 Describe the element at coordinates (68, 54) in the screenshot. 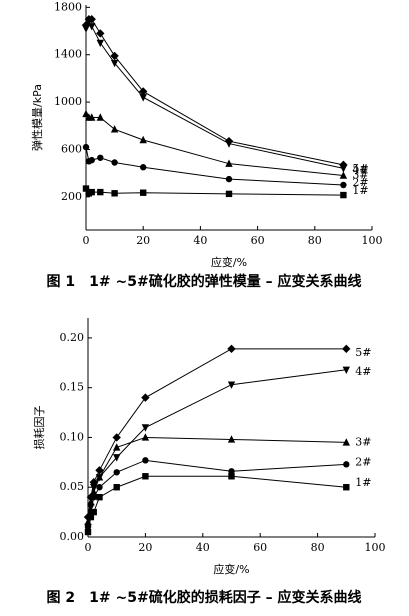

I see `y-tick-label: 1400` at that location.